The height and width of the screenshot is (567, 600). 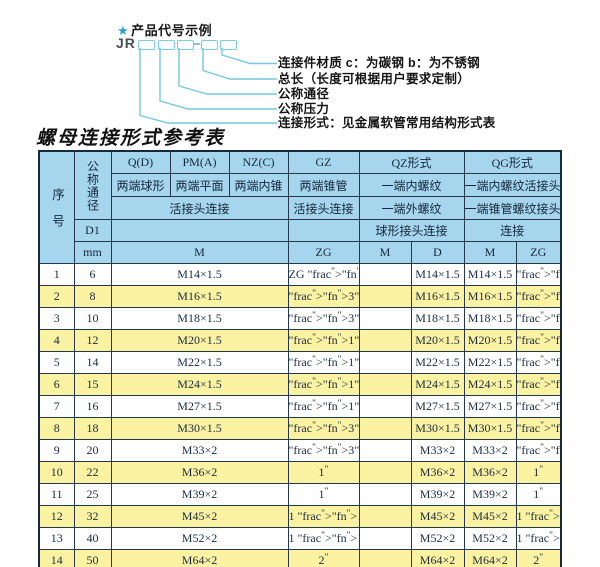 I want to click on cell-qz-d: M27×1.5, so click(x=437, y=406).